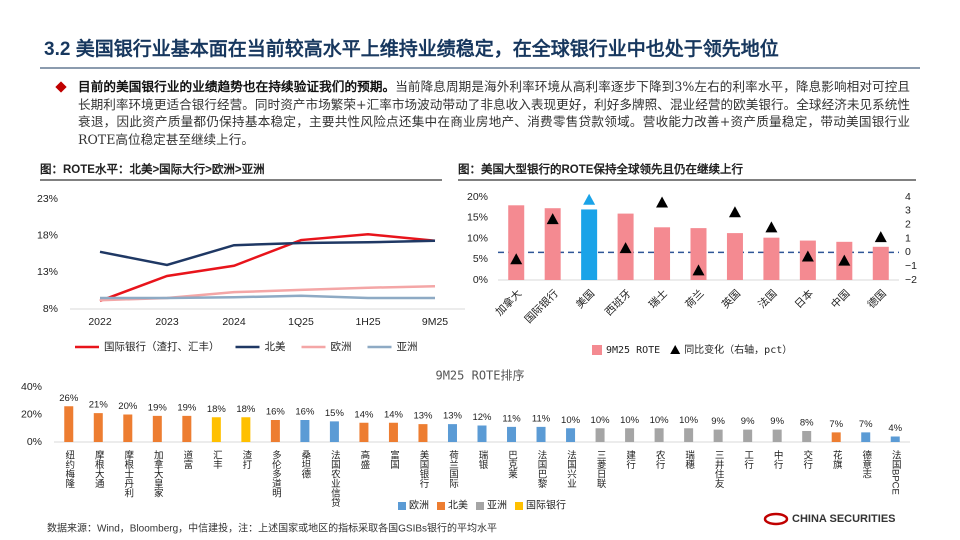 The width and height of the screenshot is (960, 540). What do you see at coordinates (99, 469) in the screenshot?
I see `x-tick-label: 摩根大通` at bounding box center [99, 469].